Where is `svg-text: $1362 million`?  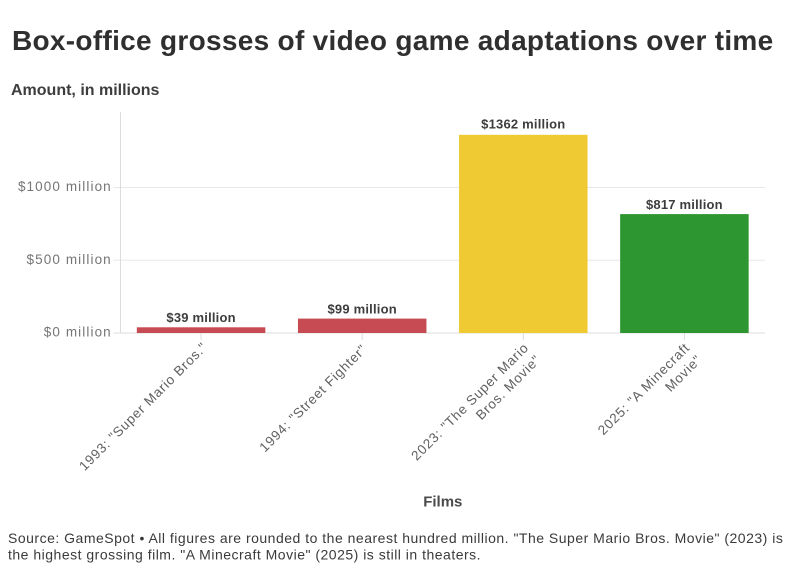 svg-text: $1362 million is located at coordinates (523, 123).